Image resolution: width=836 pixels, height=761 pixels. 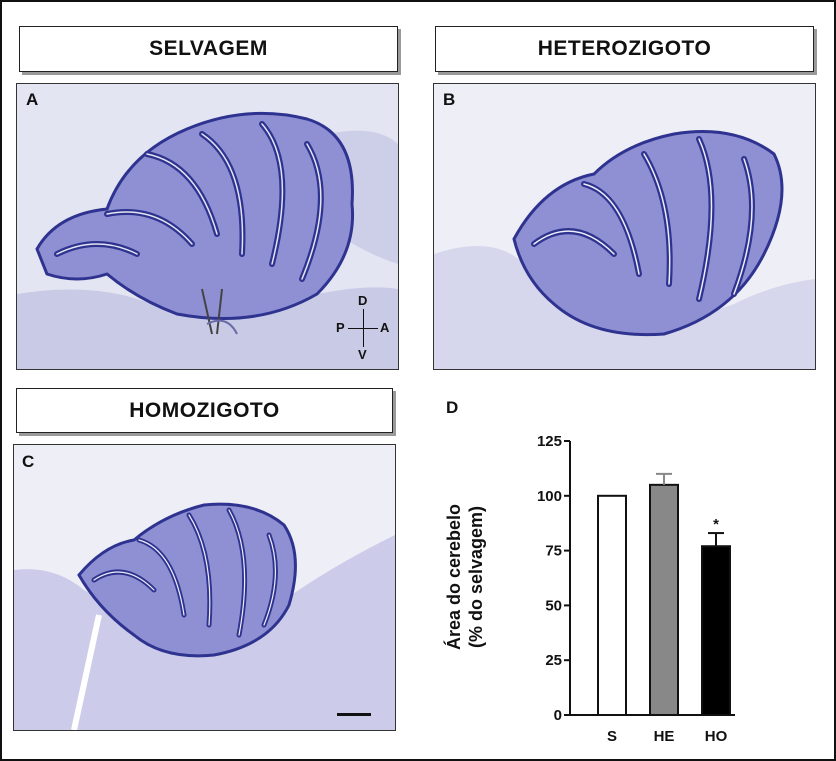 I want to click on panel-letter-a: A, so click(x=32, y=99).